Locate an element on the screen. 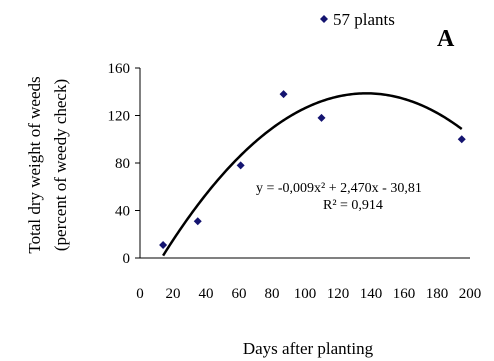 This screenshot has height=361, width=494. trend-r2: R² = 0,914 is located at coordinates (353, 205).